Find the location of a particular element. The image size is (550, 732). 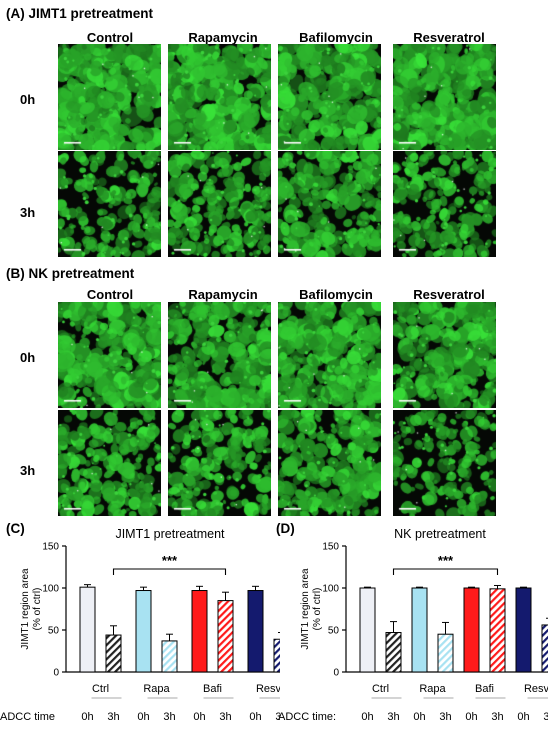

panel-c-chart-title: JIMT1 pretreatment is located at coordinates (170, 534).